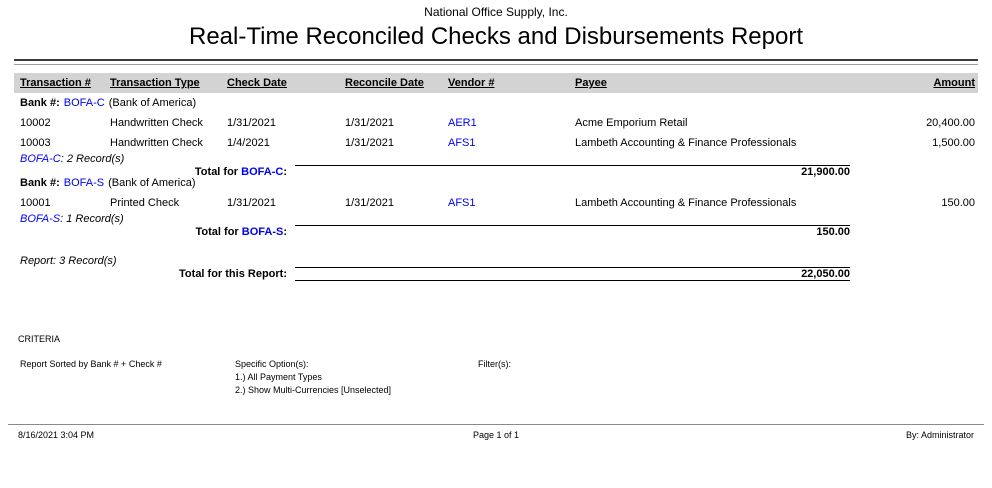  What do you see at coordinates (950, 123) in the screenshot?
I see `cell-amount: 20,400.00` at bounding box center [950, 123].